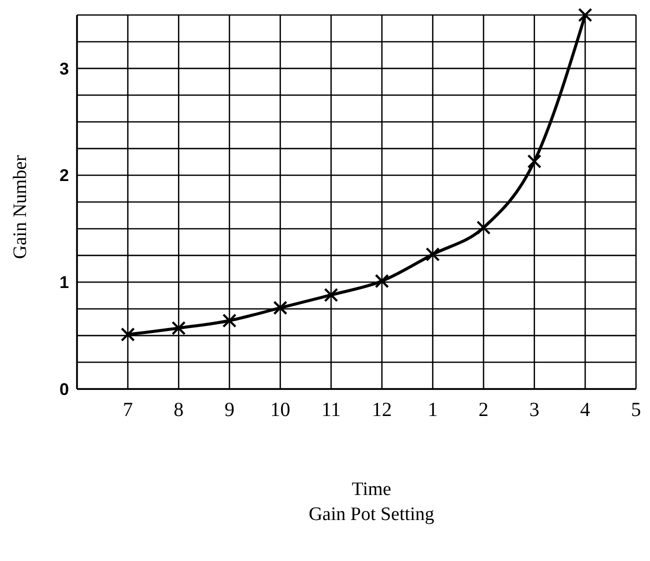  What do you see at coordinates (371, 502) in the screenshot?
I see `x-axis-title: Time Gain Pot Setting` at bounding box center [371, 502].